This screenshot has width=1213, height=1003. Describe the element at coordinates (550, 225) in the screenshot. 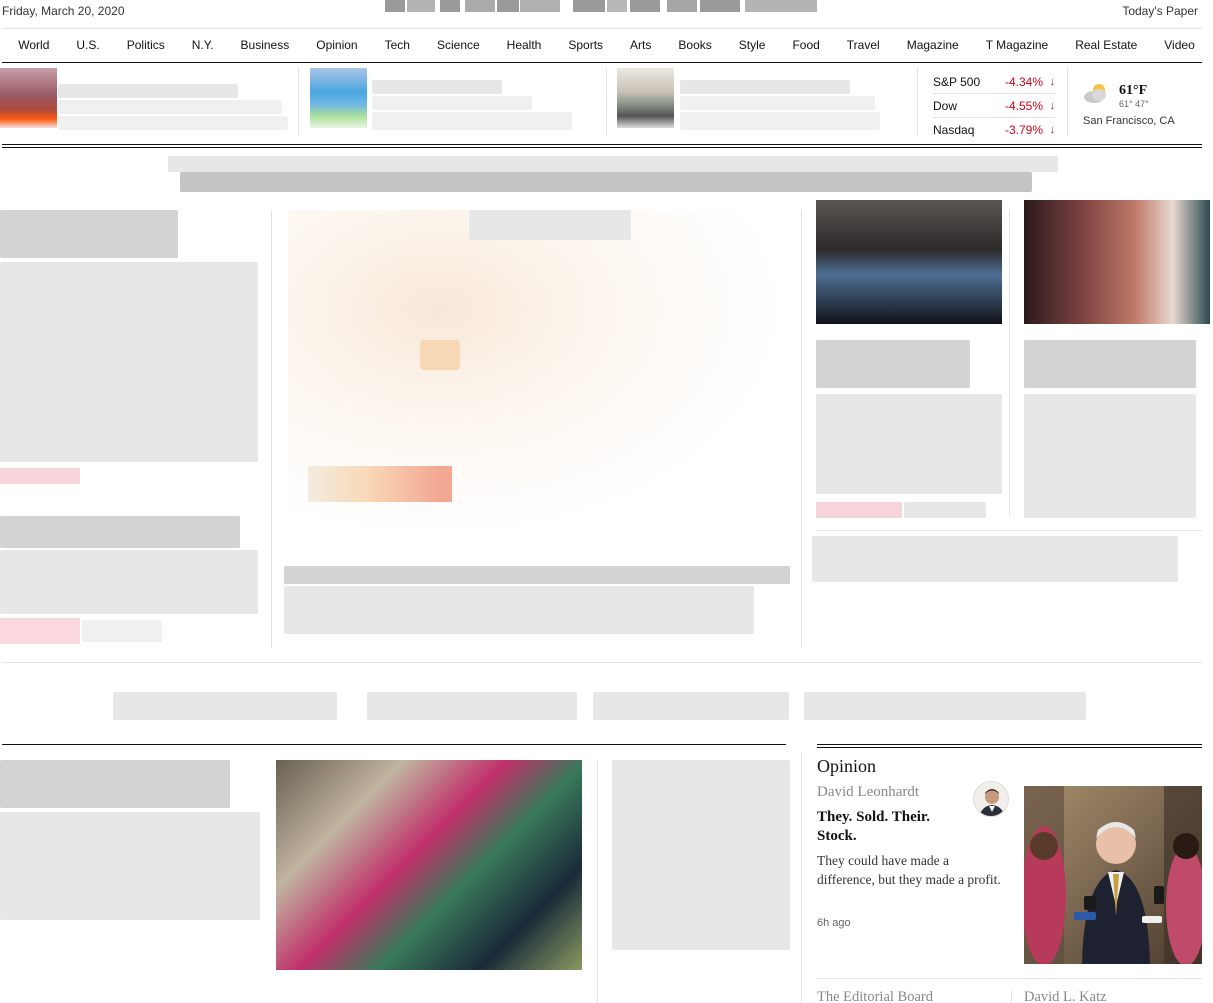

I see `map-title` at that location.